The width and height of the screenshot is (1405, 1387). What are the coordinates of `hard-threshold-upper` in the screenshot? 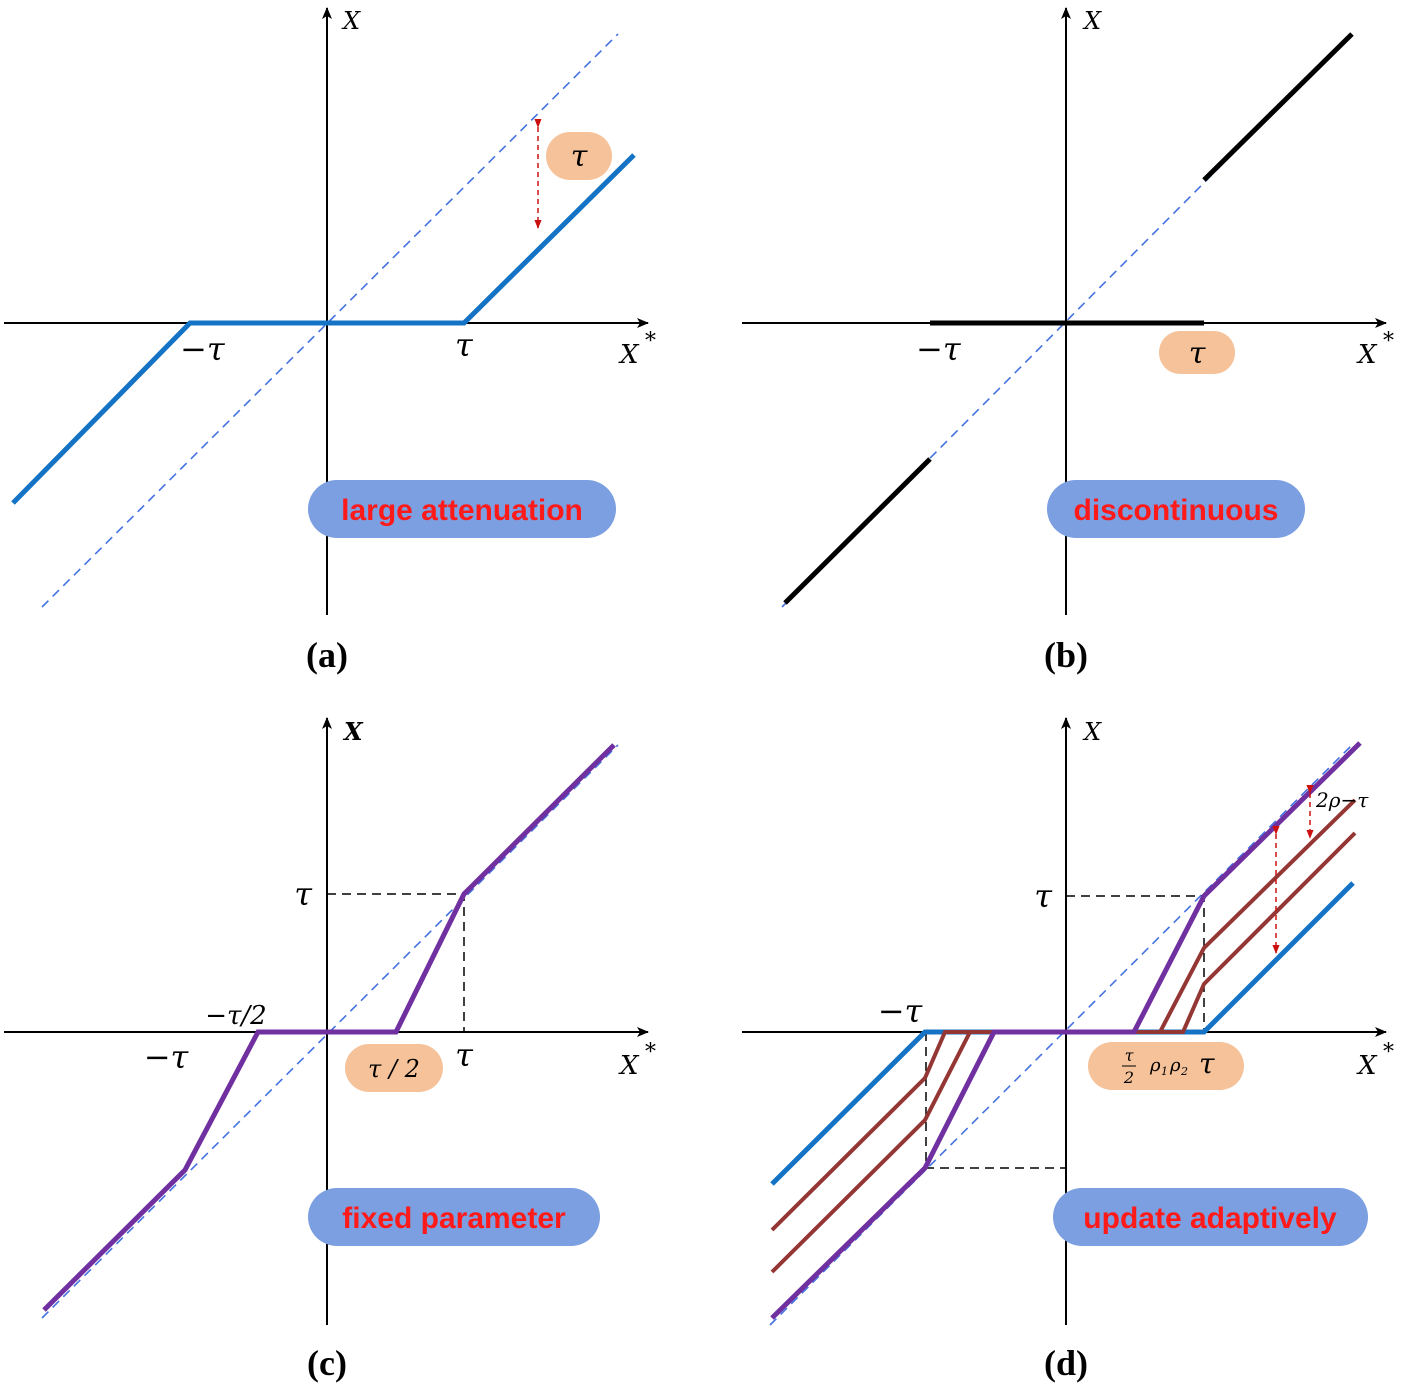 It's located at (1278, 107).